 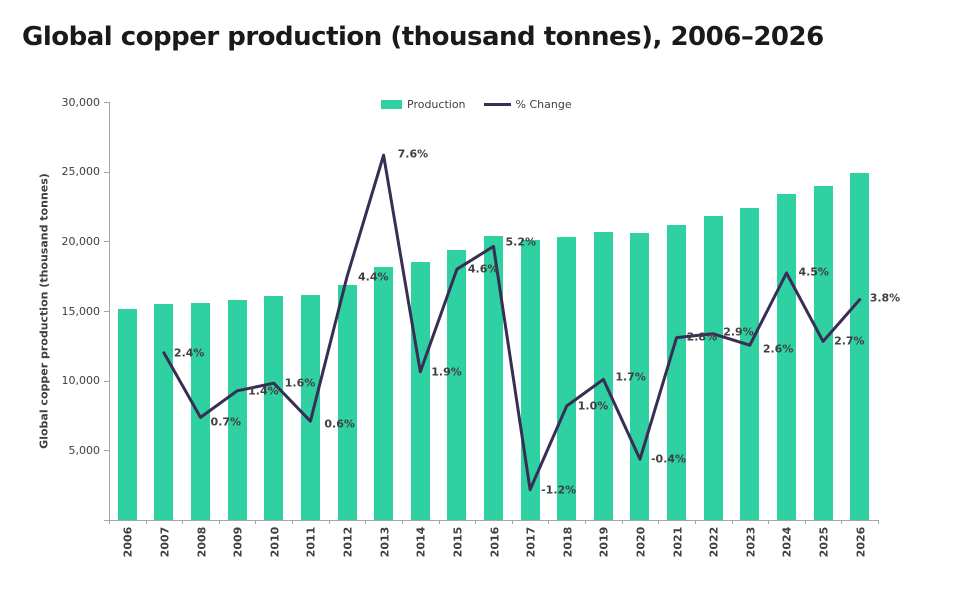 What do you see at coordinates (813, 272) in the screenshot?
I see `pct-change-label-2024: 4.5%` at bounding box center [813, 272].